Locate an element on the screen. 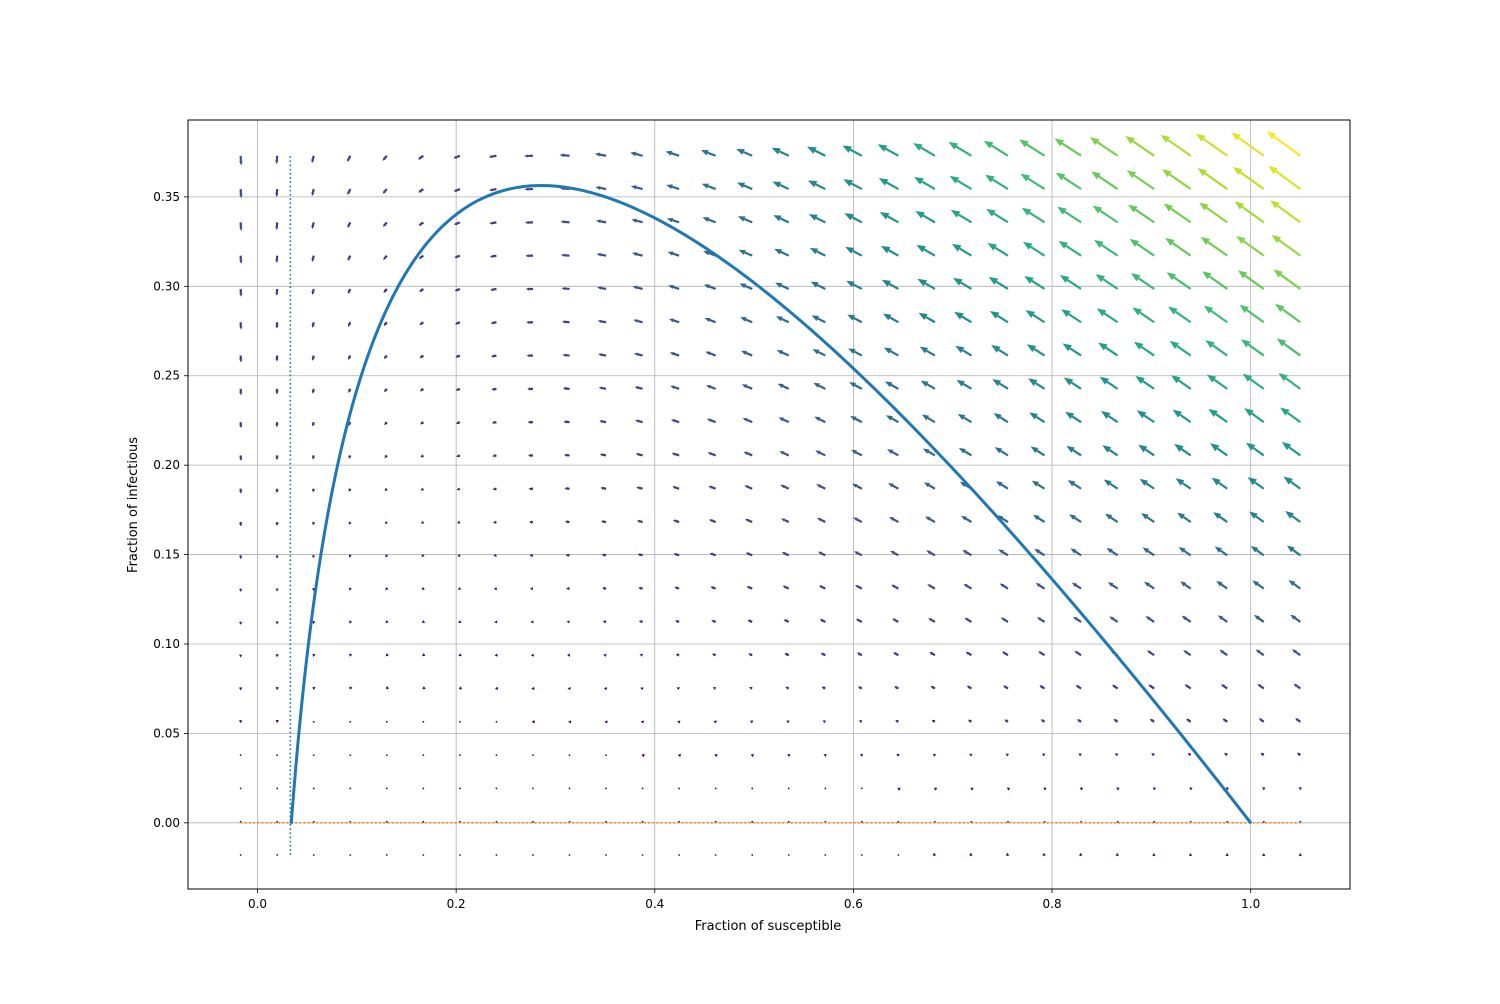 Image resolution: width=1500 pixels, height=1004 pixels. y-tick-label: 0.00 is located at coordinates (166, 823).